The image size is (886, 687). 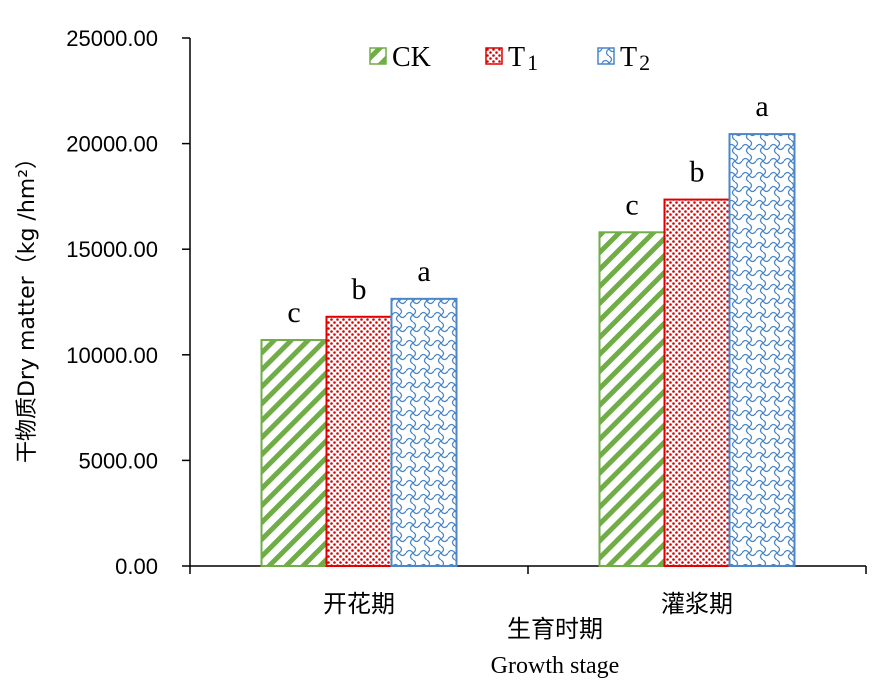 I want to click on legend-label-ck: CK, so click(x=411, y=57).